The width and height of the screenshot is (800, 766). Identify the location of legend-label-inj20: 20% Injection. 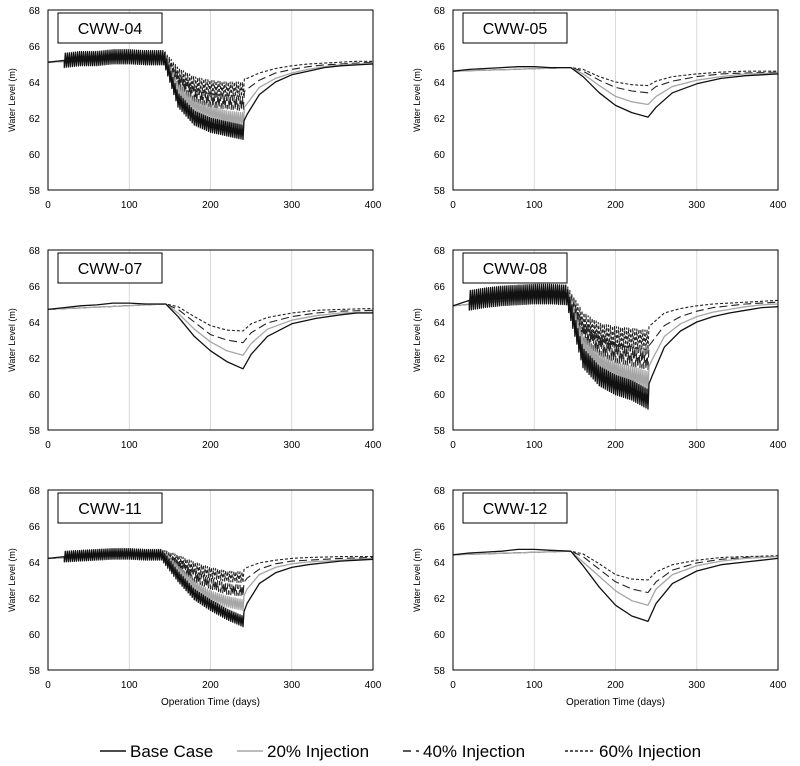
(318, 751).